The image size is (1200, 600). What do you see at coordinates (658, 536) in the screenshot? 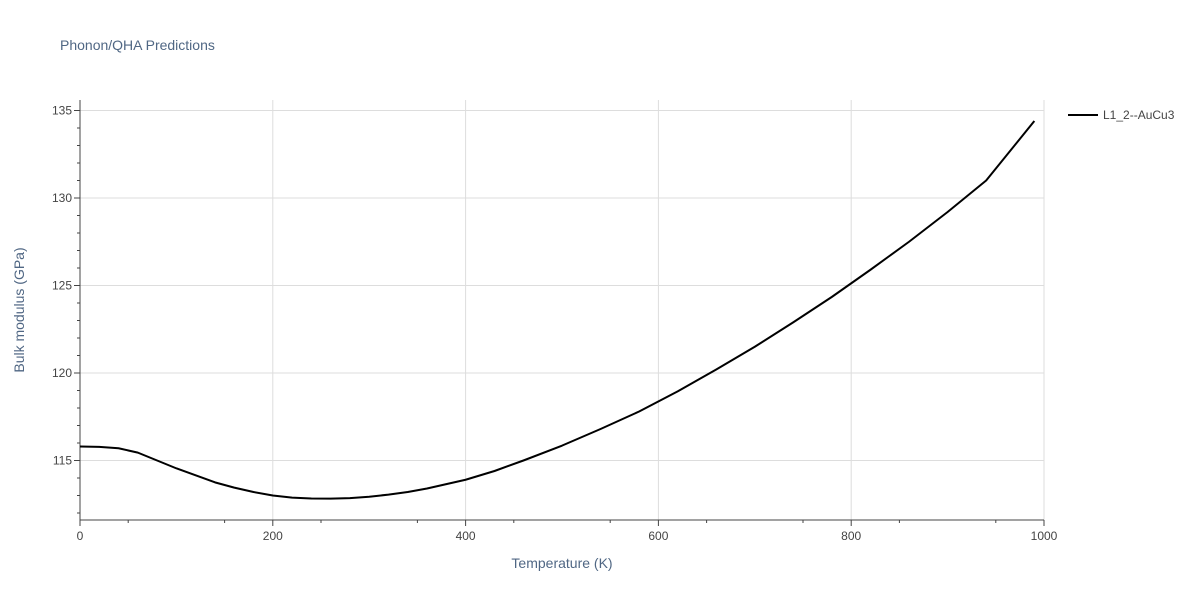
I see `x-tick-label: 600` at bounding box center [658, 536].